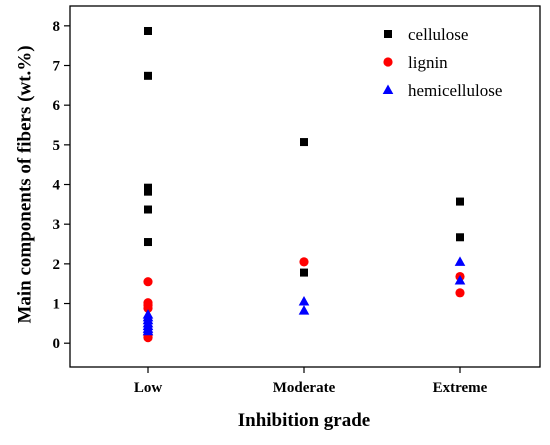 Image resolution: width=550 pixels, height=445 pixels. Describe the element at coordinates (438, 34) in the screenshot. I see `legend-cellulose-label: cellulose` at that location.